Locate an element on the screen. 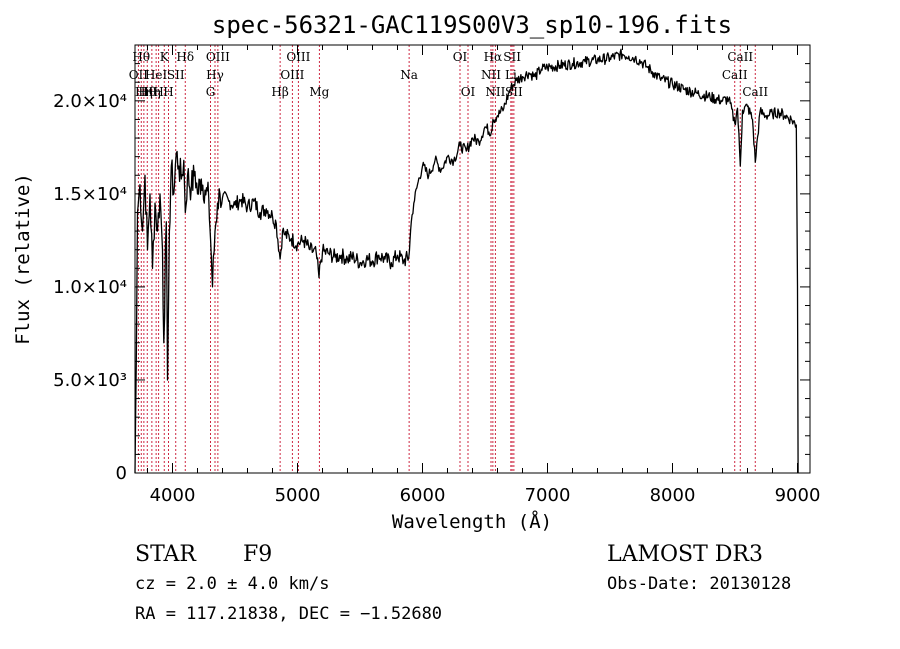 This screenshot has height=649, width=900. y-tick-label: 2.0×10⁴ is located at coordinates (90, 101).